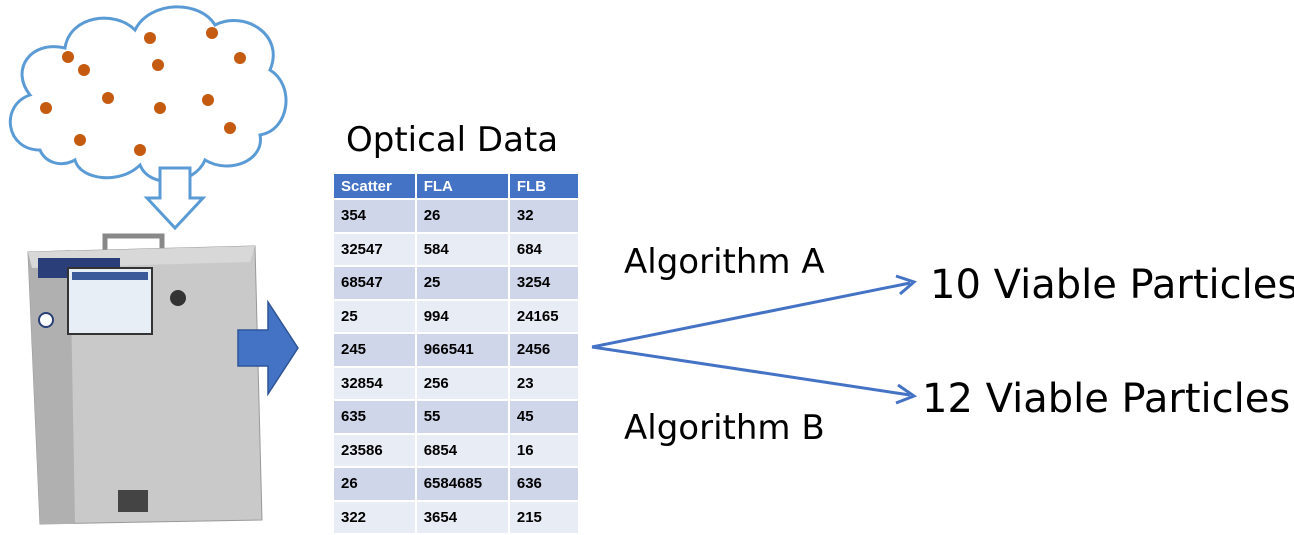 This screenshot has height=535, width=1294. I want to click on header-row: Scatter FLA FLB, so click(456, 186).